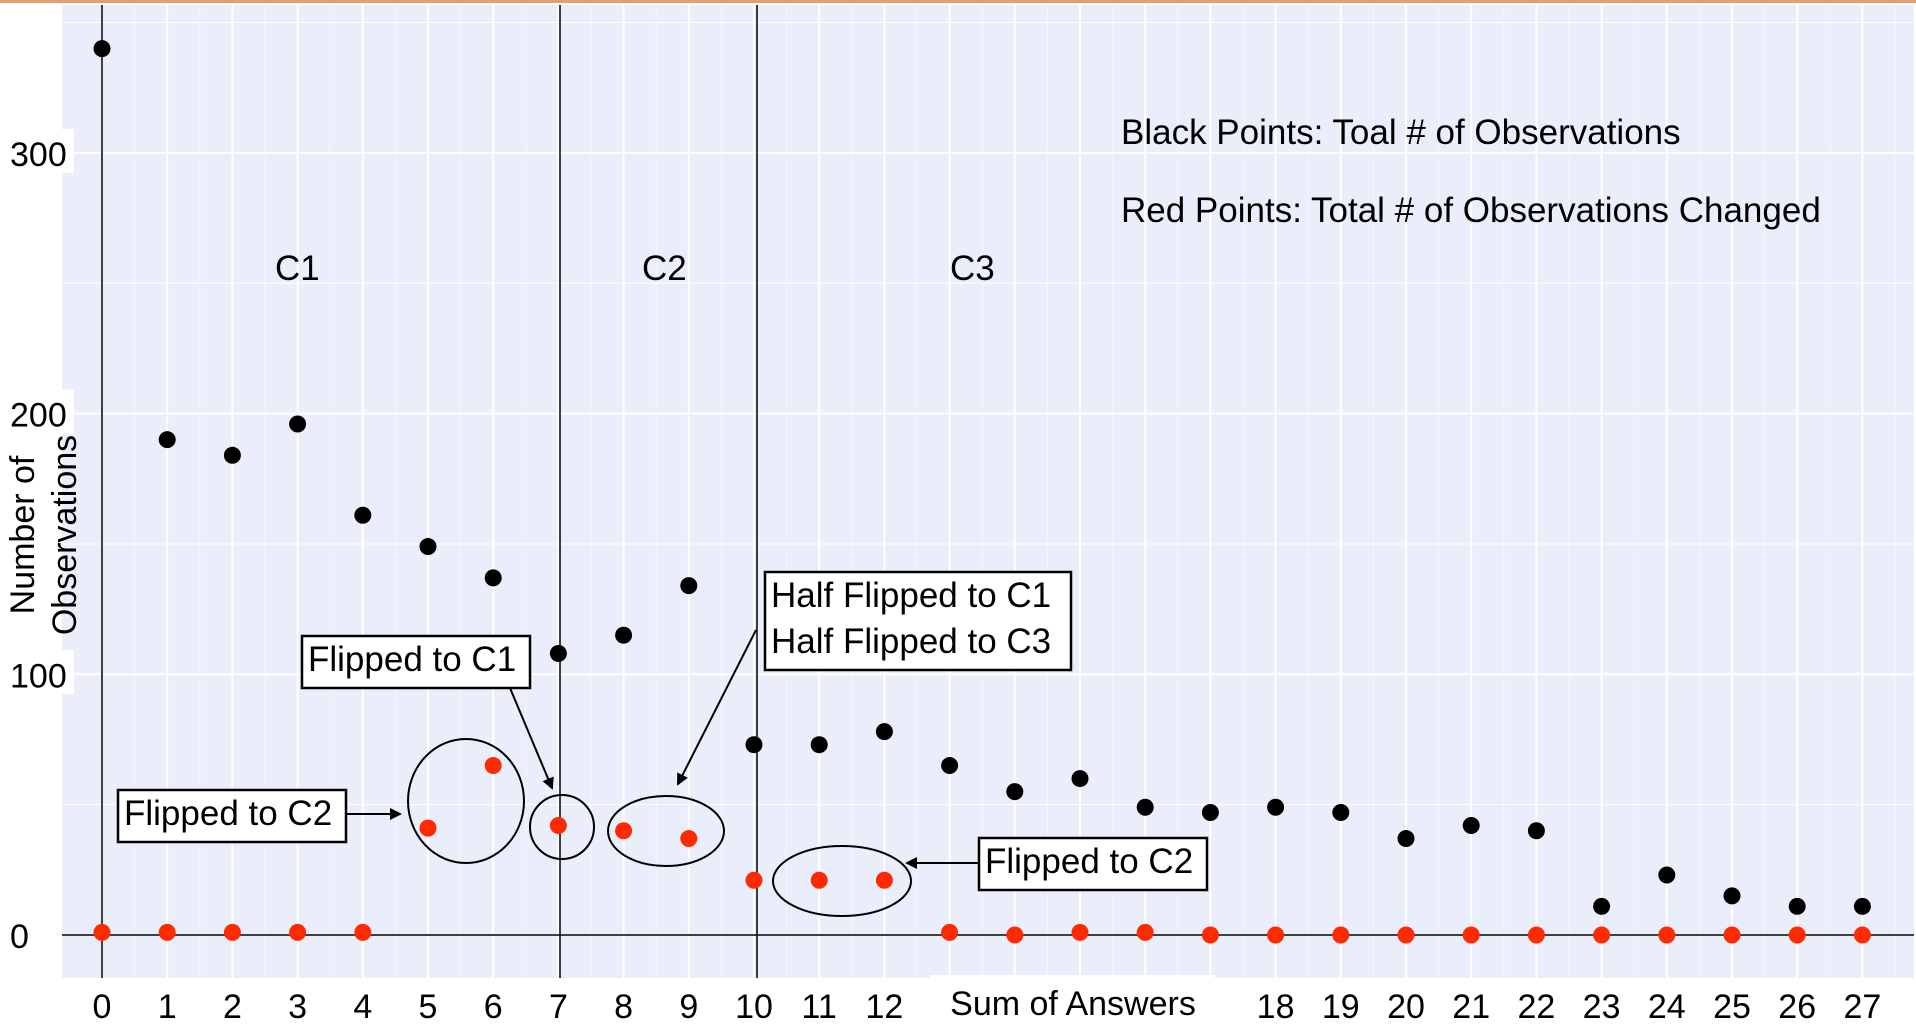  What do you see at coordinates (1667, 1007) in the screenshot?
I see `x-tick-label: 24` at bounding box center [1667, 1007].